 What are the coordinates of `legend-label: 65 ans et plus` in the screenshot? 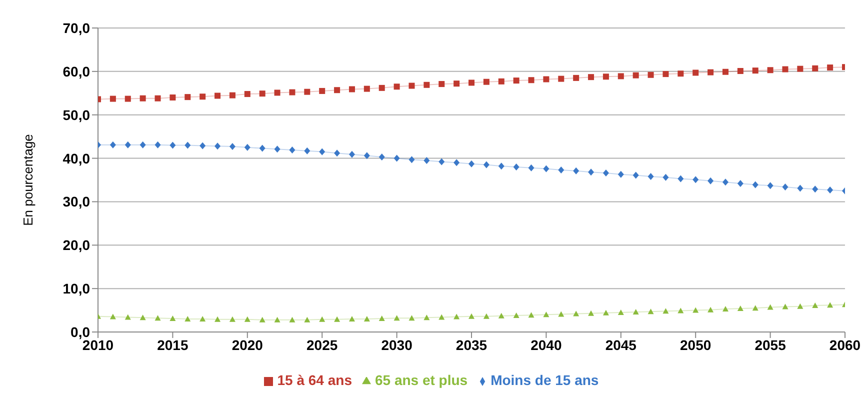 It's located at (421, 380).